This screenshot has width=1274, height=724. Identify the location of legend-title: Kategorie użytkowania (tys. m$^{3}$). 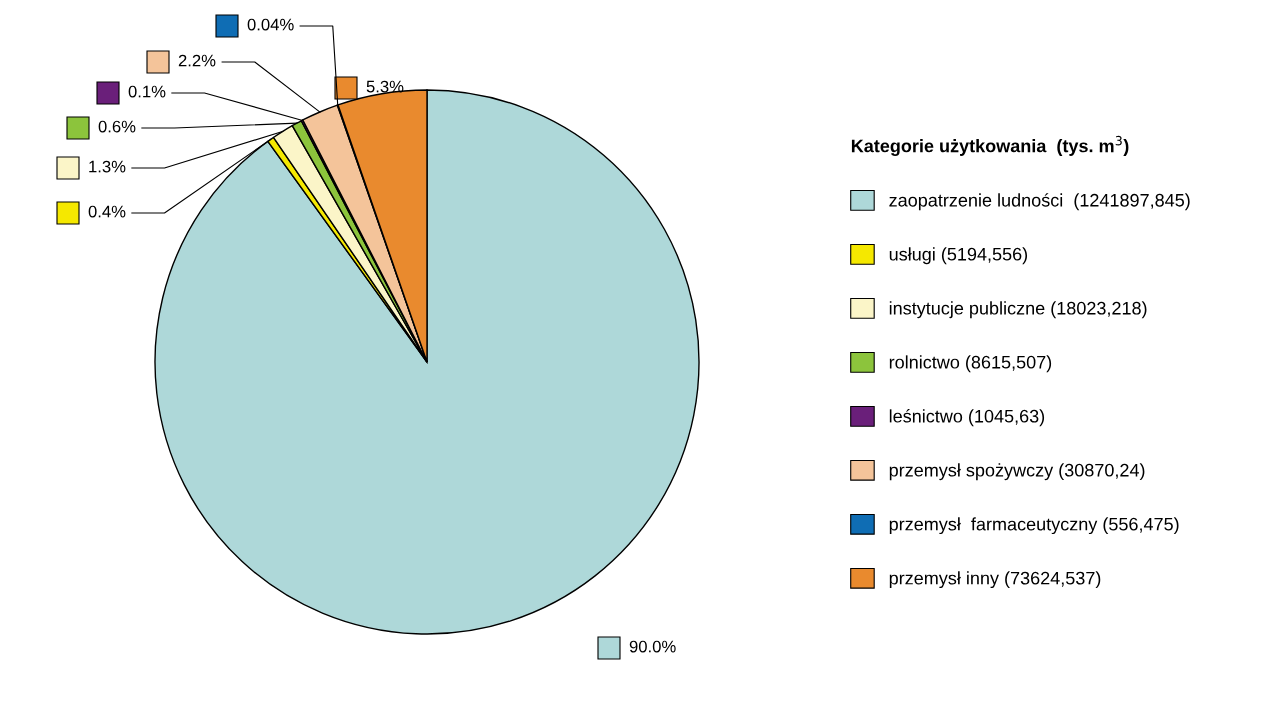
(990, 145).